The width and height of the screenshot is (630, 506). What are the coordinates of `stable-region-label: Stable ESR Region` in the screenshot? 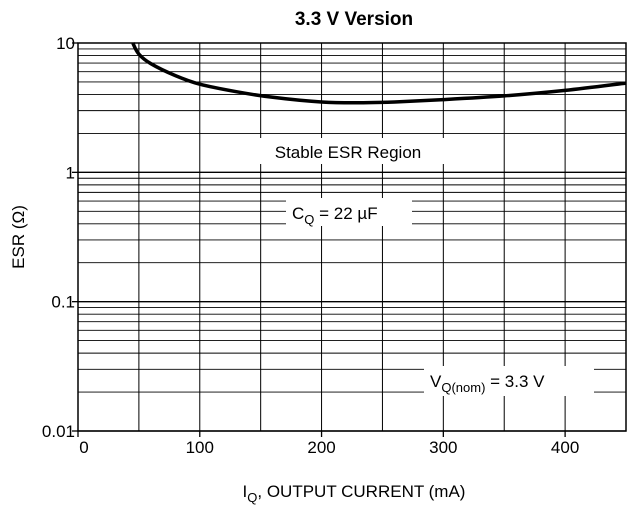 It's located at (348, 152).